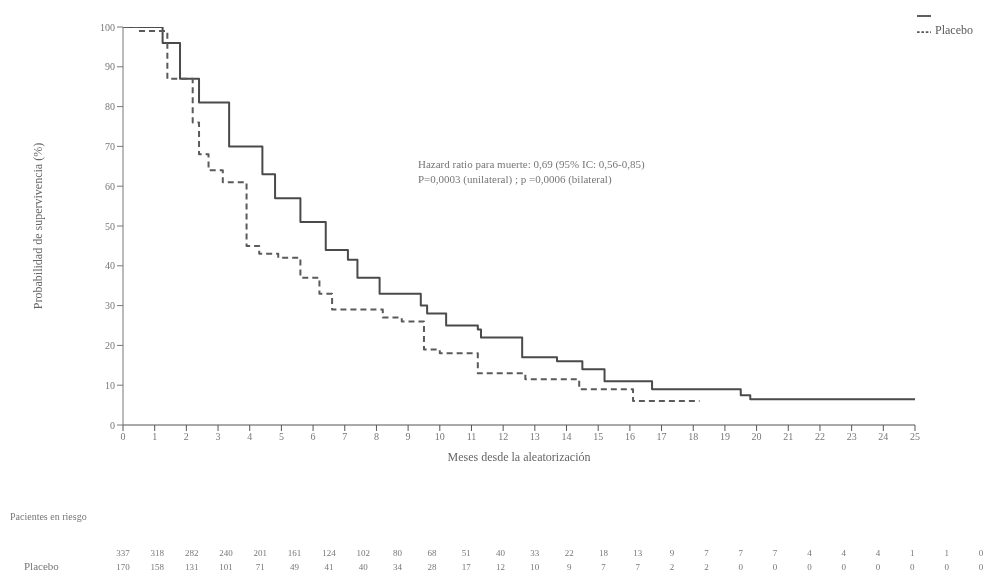  What do you see at coordinates (110, 146) in the screenshot?
I see `y-tick-label: 70` at bounding box center [110, 146].